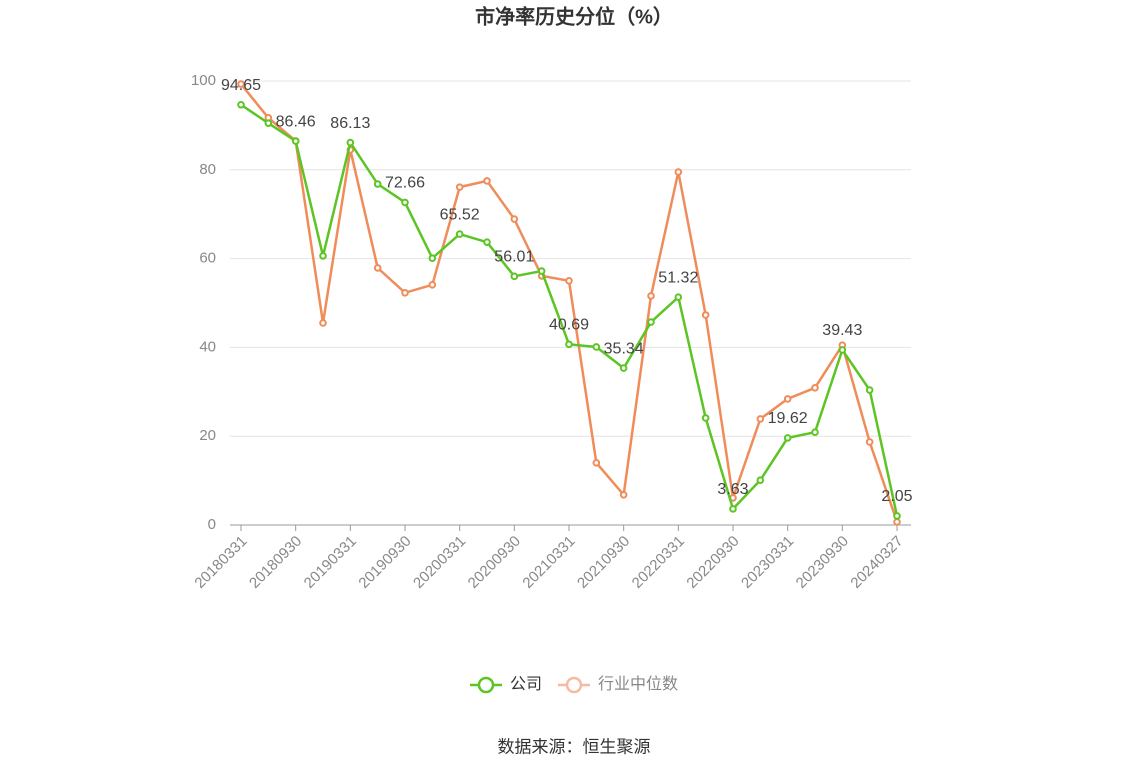  What do you see at coordinates (460, 214) in the screenshot?
I see `data-label: 65.52` at bounding box center [460, 214].